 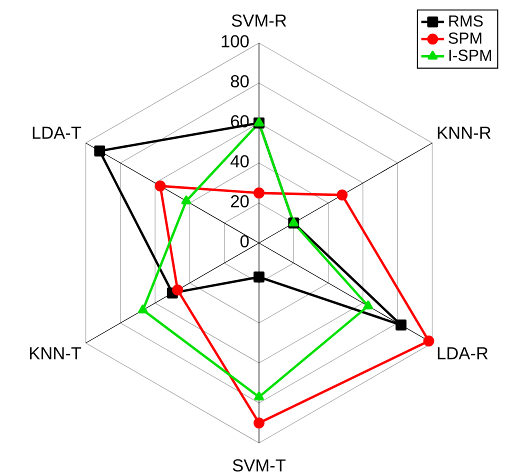 I want to click on legend-label: SPM, so click(x=465, y=38).